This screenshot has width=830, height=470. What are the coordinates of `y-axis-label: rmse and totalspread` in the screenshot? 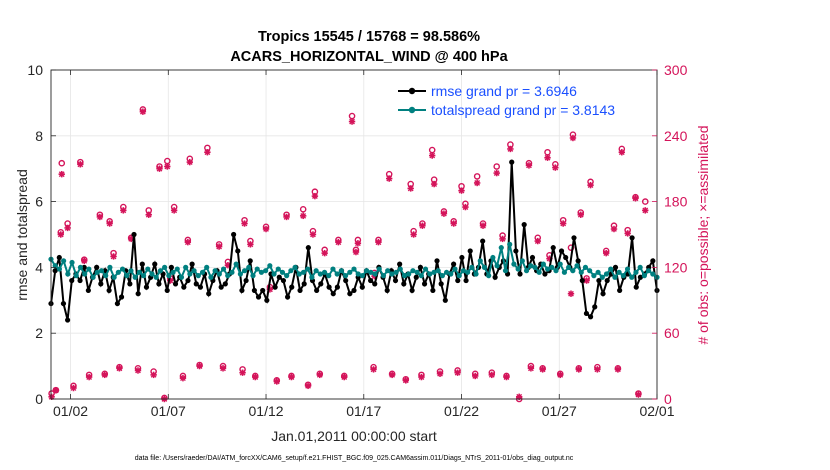 It's located at (22, 235).